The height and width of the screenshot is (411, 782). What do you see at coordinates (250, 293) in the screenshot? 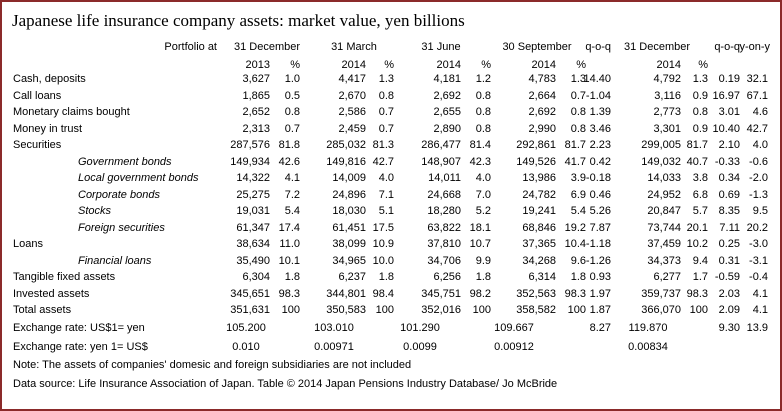
I see `cell-value: 345,651` at bounding box center [250, 293].